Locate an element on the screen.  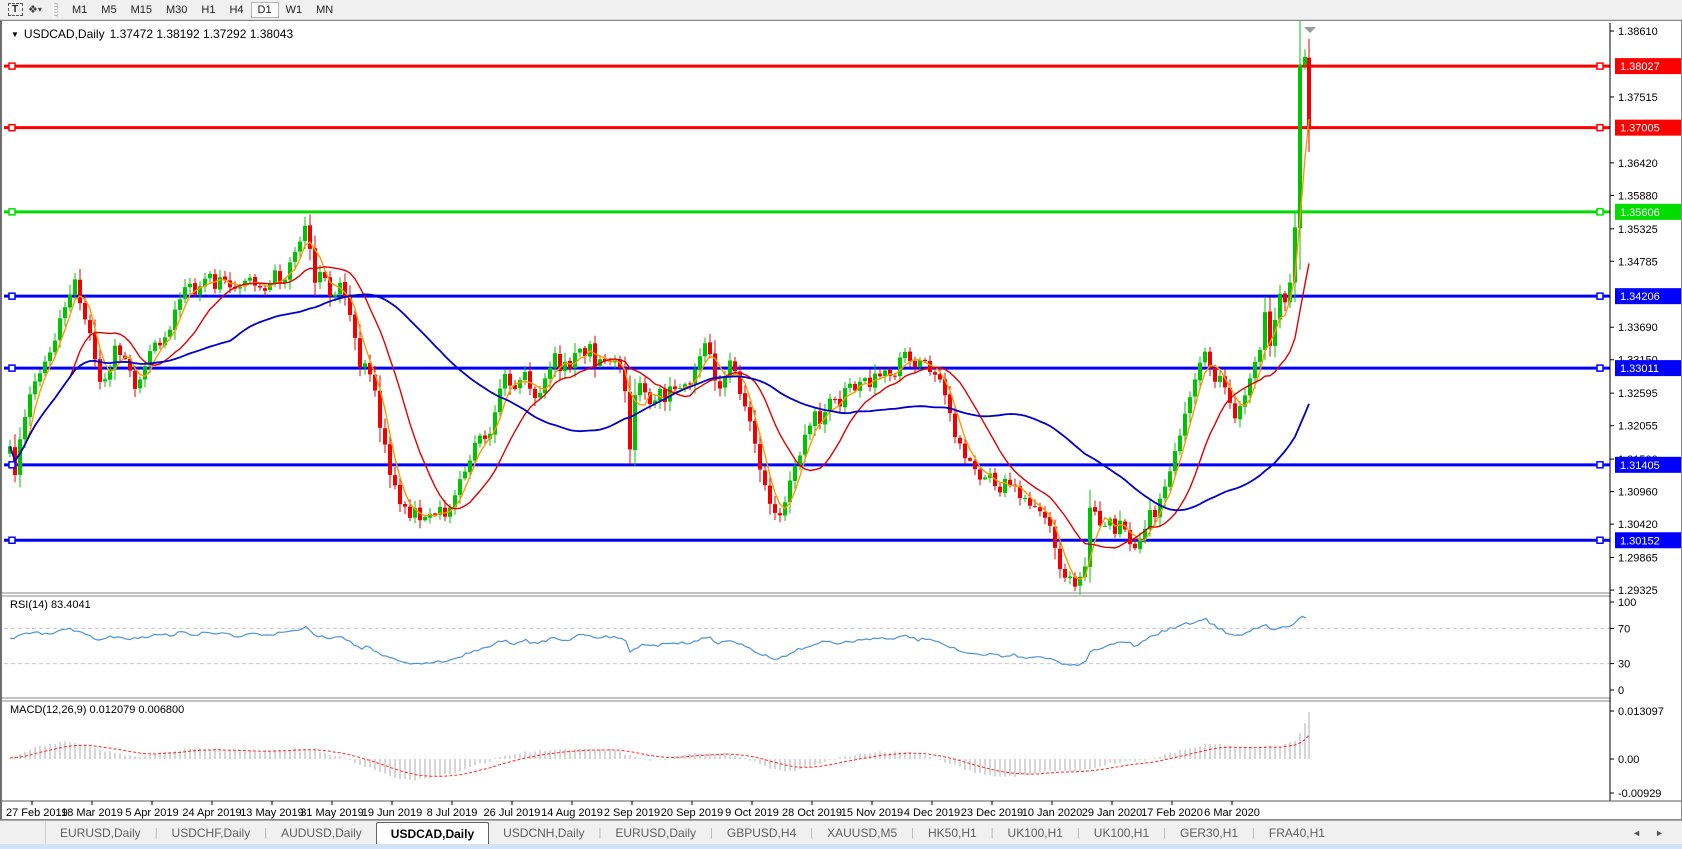
chart-tab-fra40-h1: FRA40,H1 is located at coordinates (1296, 832).